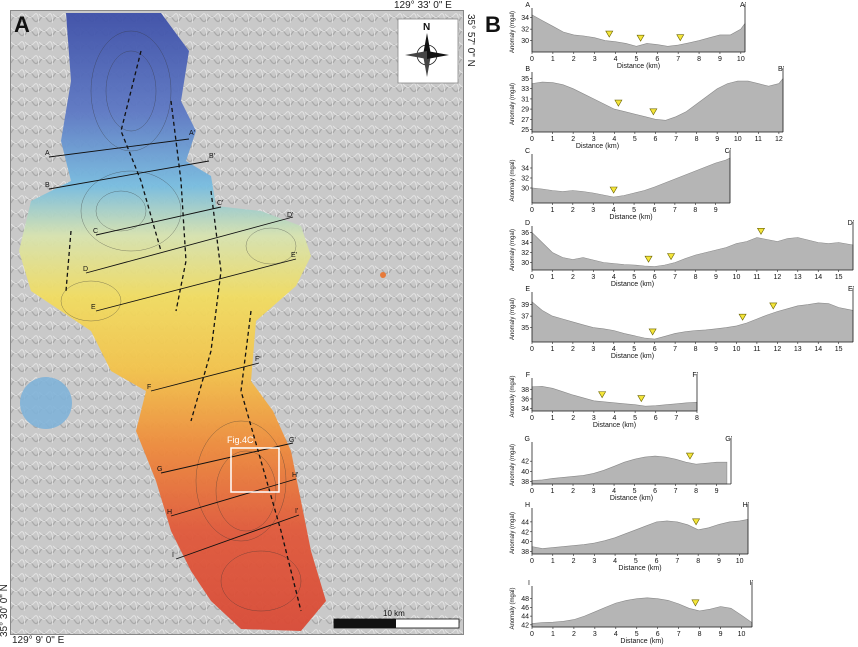 The height and width of the screenshot is (647, 858). Describe the element at coordinates (574, 561) in the screenshot. I see `profile-h-x-tick-label: 2` at that location.